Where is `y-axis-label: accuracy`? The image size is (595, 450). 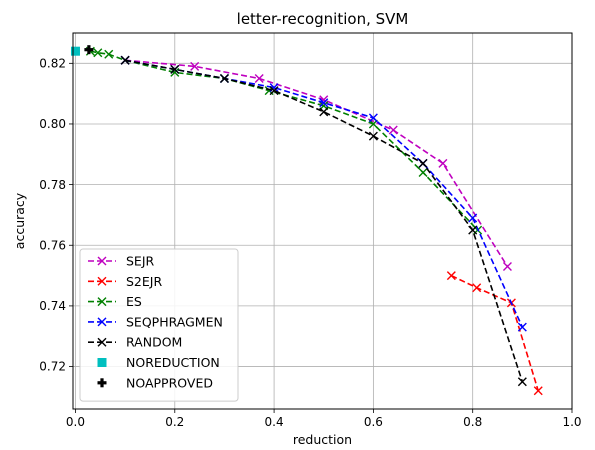 y-axis-label: accuracy is located at coordinates (19, 220).